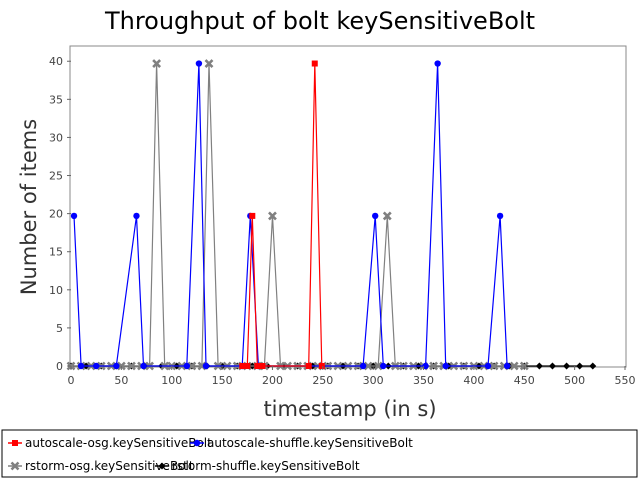 The width and height of the screenshot is (640, 480). I want to click on x-tick-label: 300, so click(373, 380).